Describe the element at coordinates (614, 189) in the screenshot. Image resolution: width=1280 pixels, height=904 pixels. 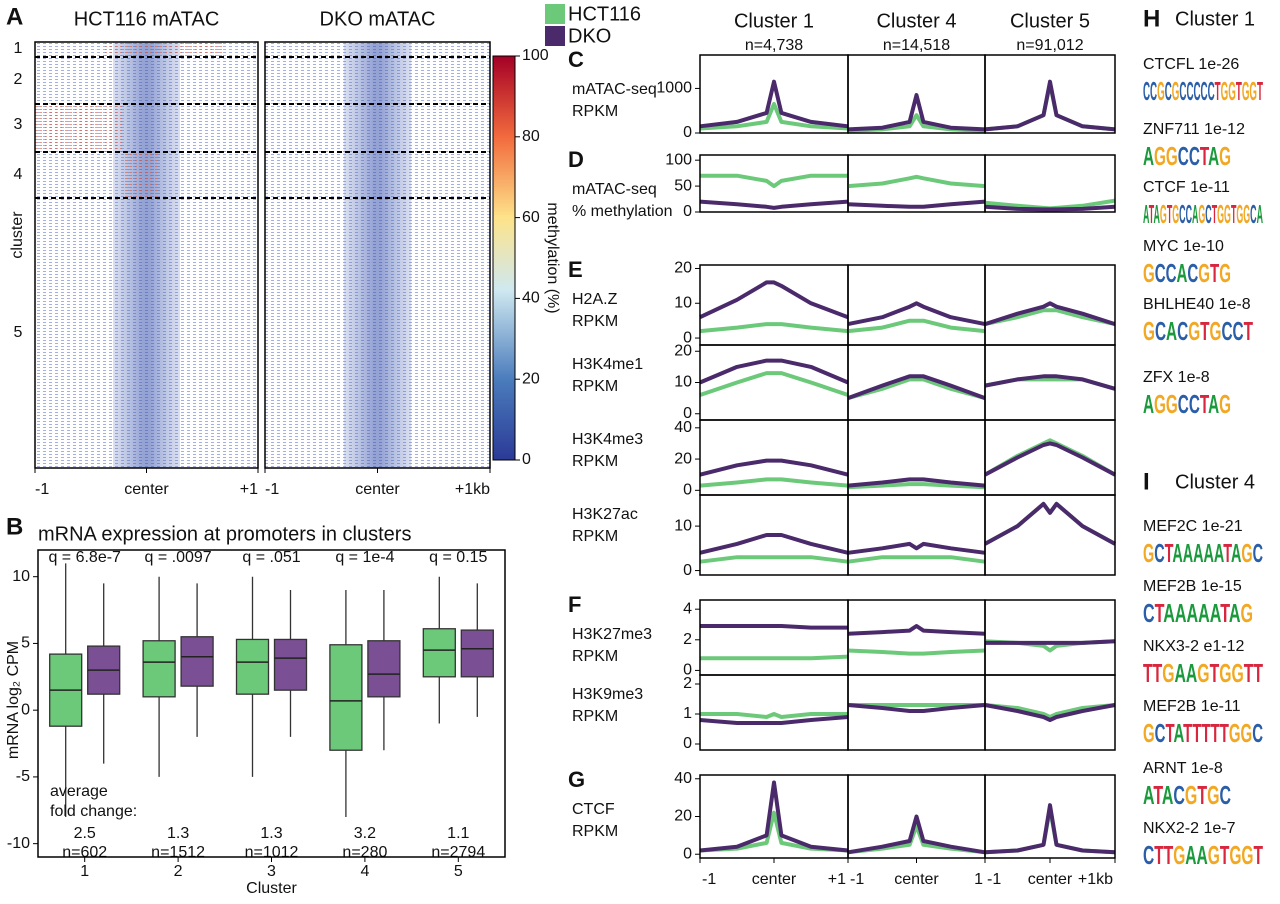
I see `row-label: mATAC-seq` at that location.